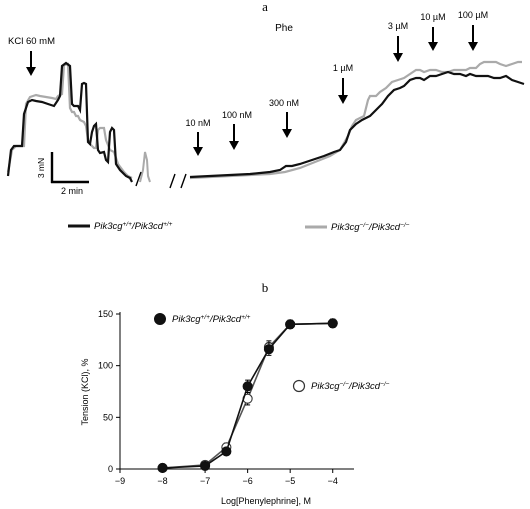  Describe the element at coordinates (266, 501) in the screenshot. I see `x-axis-label: Log[Phenylephrine], M` at that location.